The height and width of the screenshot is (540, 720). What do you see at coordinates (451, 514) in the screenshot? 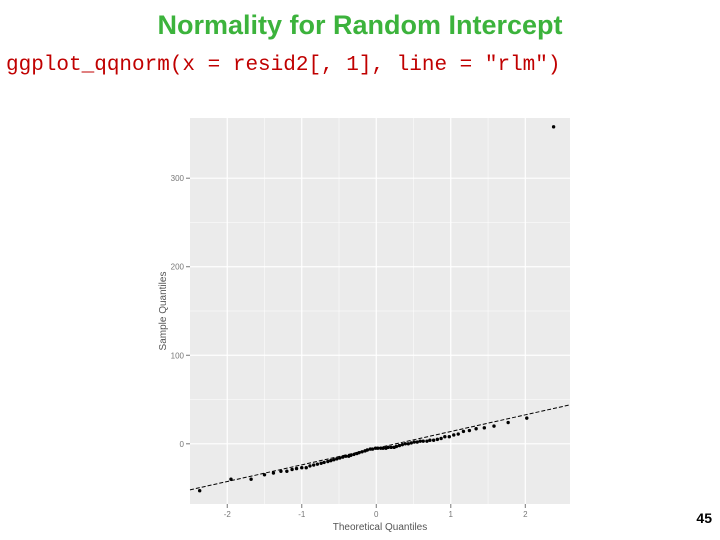
I see `x-tick-label: 1` at bounding box center [451, 514].